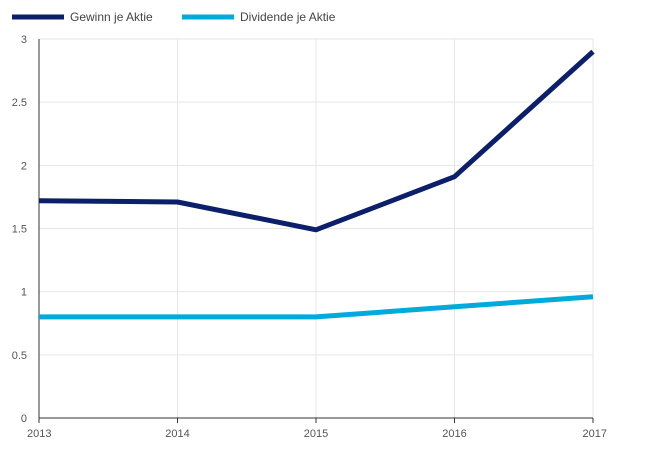 This screenshot has width=646, height=462. What do you see at coordinates (24, 166) in the screenshot?
I see `y-tick-label: 2` at bounding box center [24, 166].